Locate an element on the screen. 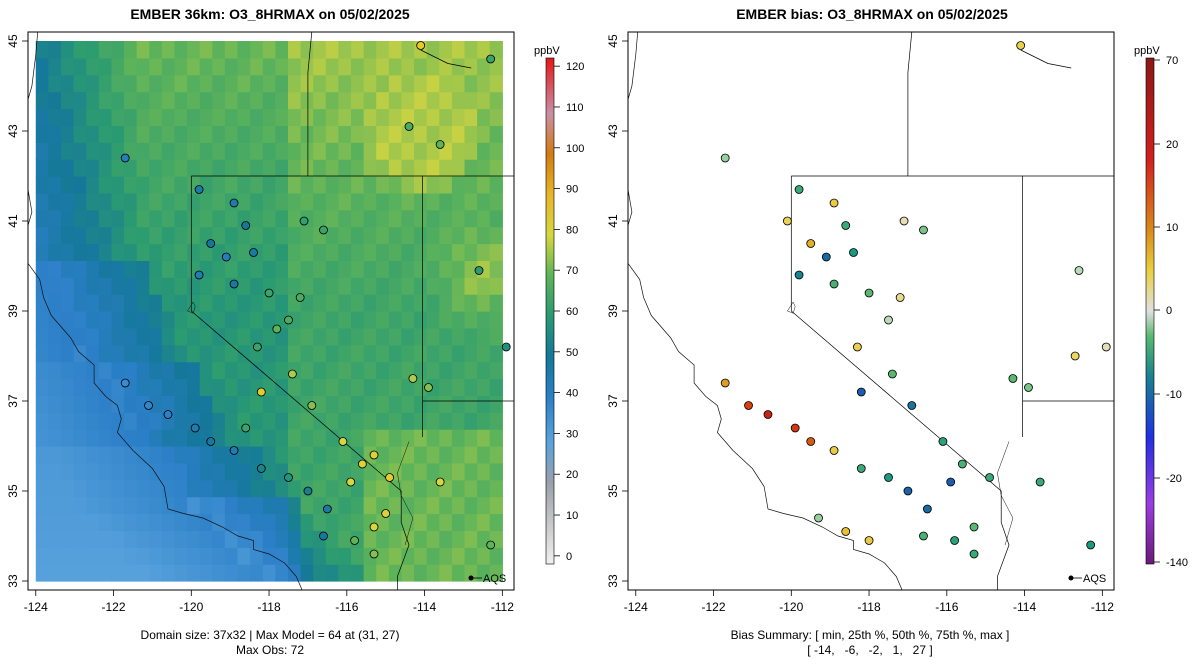 The width and height of the screenshot is (1200, 672). obs-point is located at coordinates (362, 464).